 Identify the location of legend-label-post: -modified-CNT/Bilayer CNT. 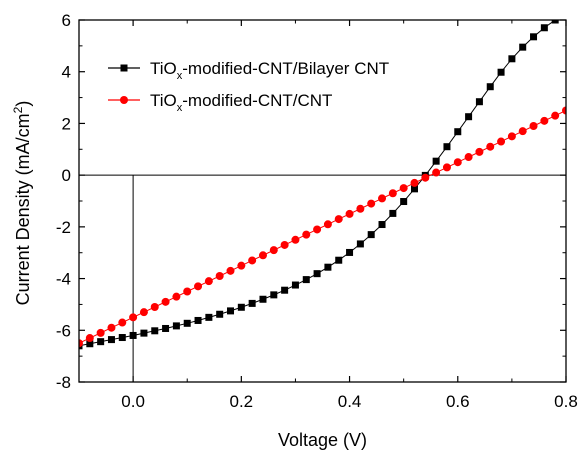
(285, 68).